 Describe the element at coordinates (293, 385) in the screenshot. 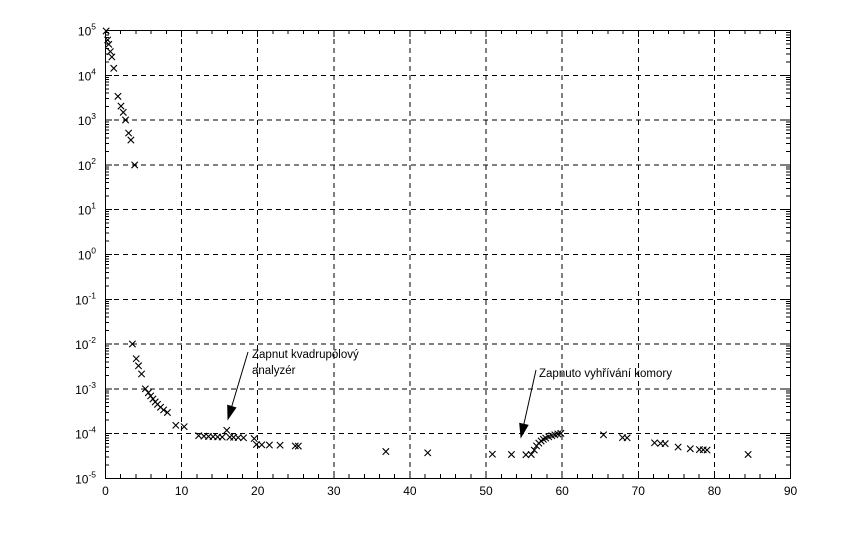

I see `annotation-quadrupole: Zapnut kvadrupólový analyzér` at that location.